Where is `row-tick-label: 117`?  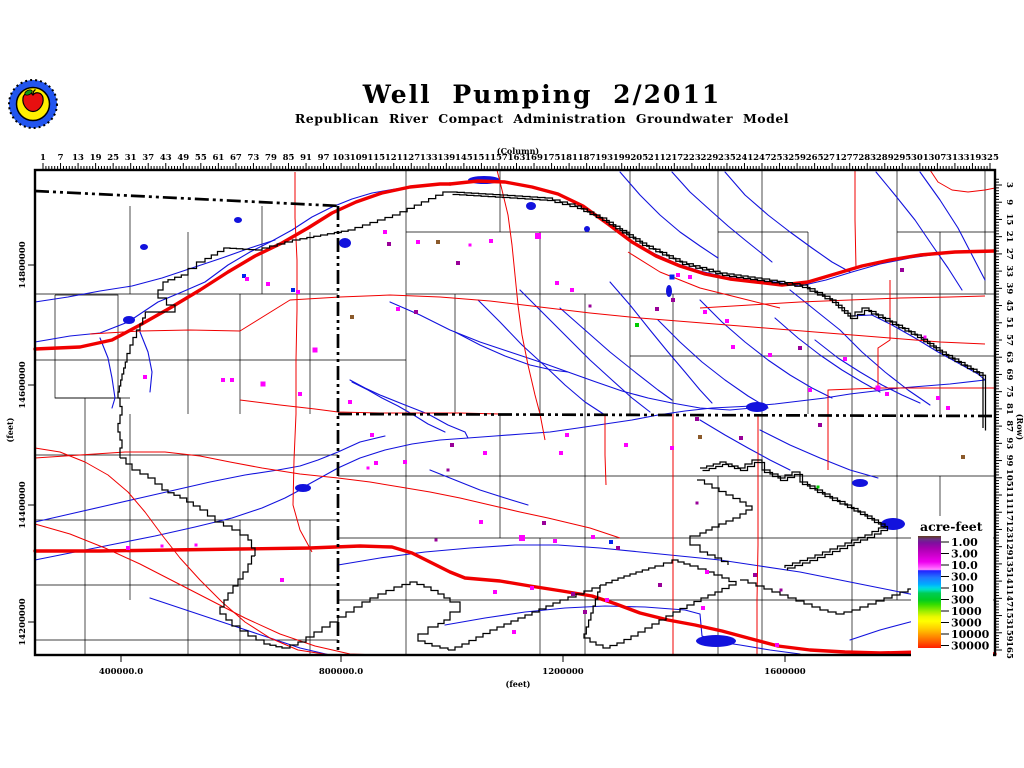
row-tick-label: 117 is located at coordinates (1009, 512).